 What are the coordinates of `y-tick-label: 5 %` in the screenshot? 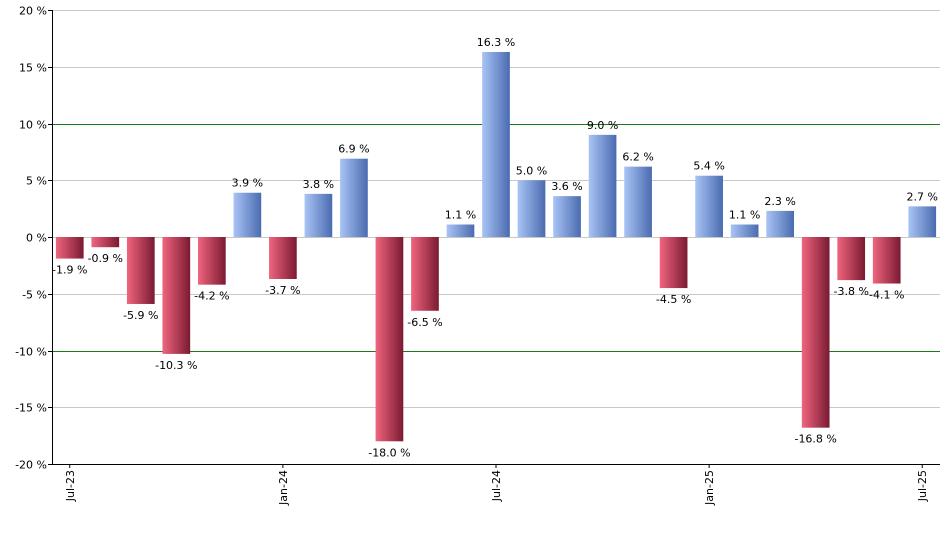 It's located at (36, 181).